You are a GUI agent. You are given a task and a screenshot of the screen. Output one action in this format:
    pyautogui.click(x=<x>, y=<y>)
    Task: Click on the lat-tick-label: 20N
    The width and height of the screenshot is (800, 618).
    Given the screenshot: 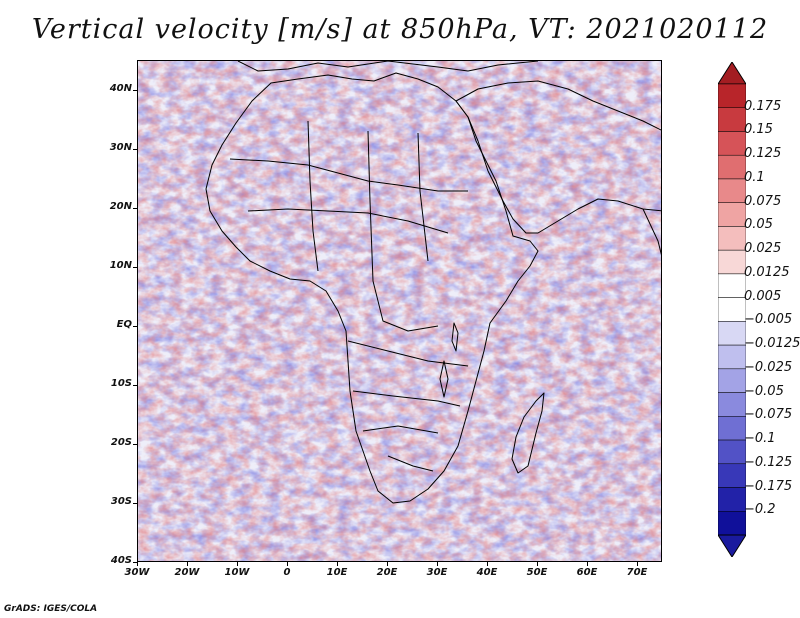 What is the action you would take?
    pyautogui.click(x=120, y=206)
    